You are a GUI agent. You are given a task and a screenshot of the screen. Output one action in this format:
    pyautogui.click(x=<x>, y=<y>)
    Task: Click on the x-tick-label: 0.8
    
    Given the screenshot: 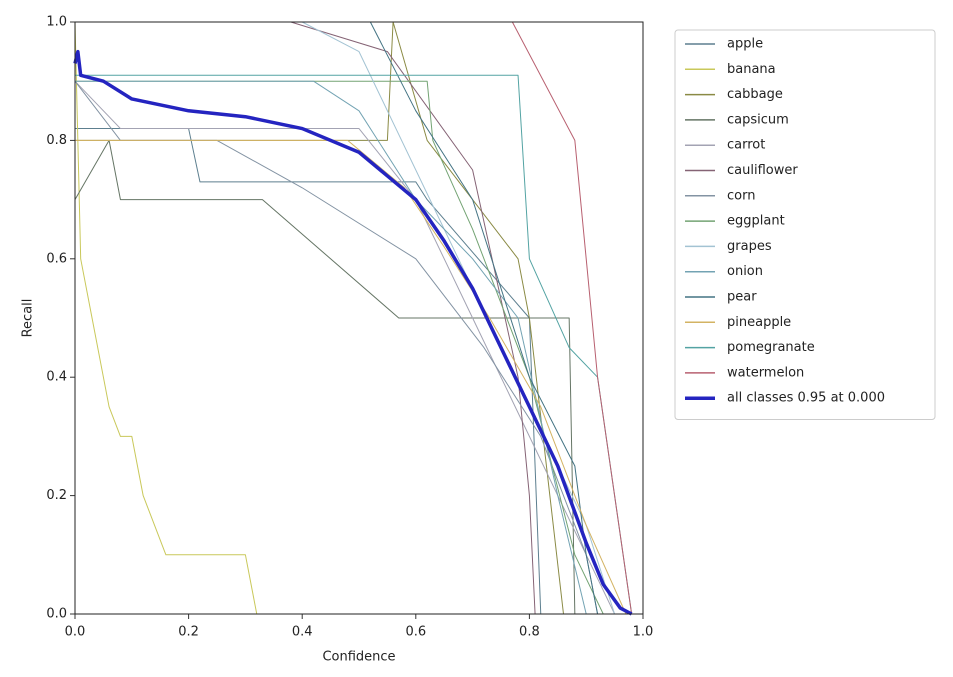 What is the action you would take?
    pyautogui.click(x=529, y=632)
    